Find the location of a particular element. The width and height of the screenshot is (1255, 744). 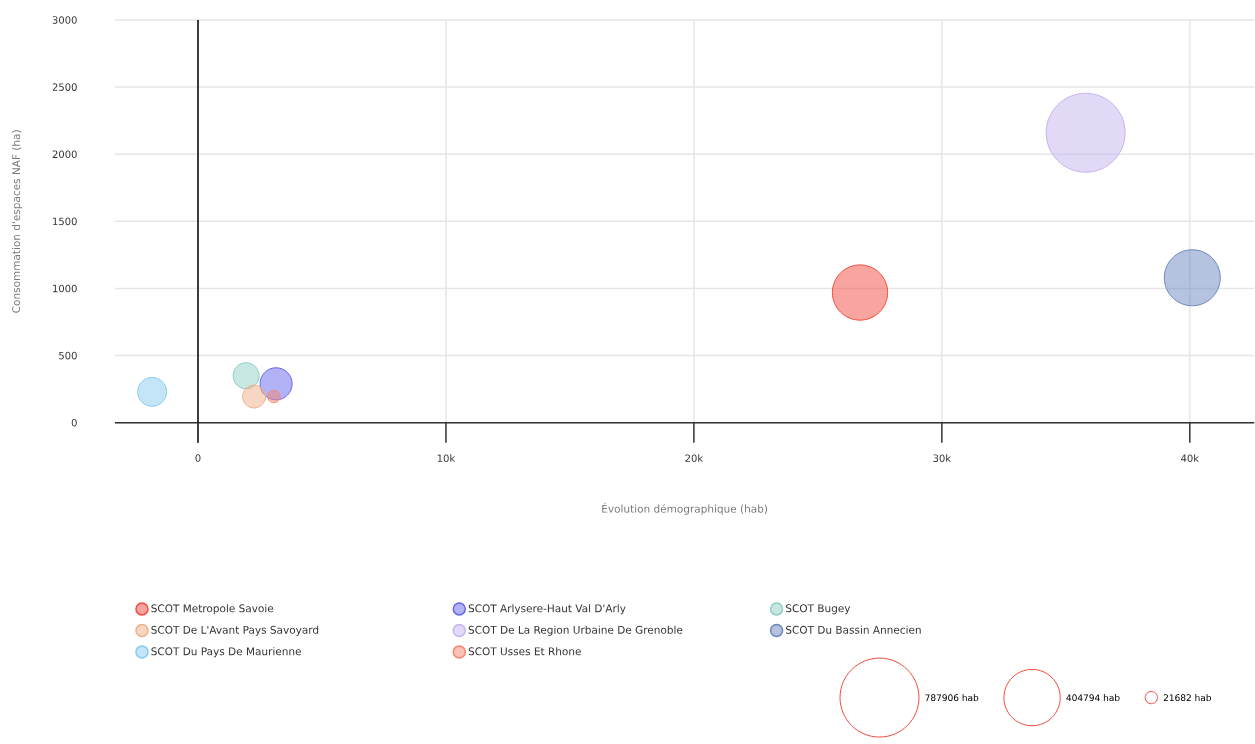

y-axis-title: Consommation d'espaces NAF (ha) is located at coordinates (17, 221).